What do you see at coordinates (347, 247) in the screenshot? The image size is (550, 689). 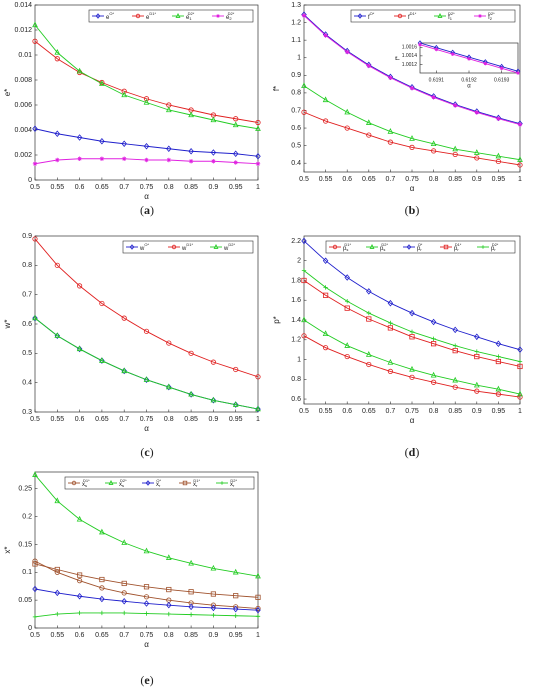 I see `legend-label: psD1*` at bounding box center [347, 247].